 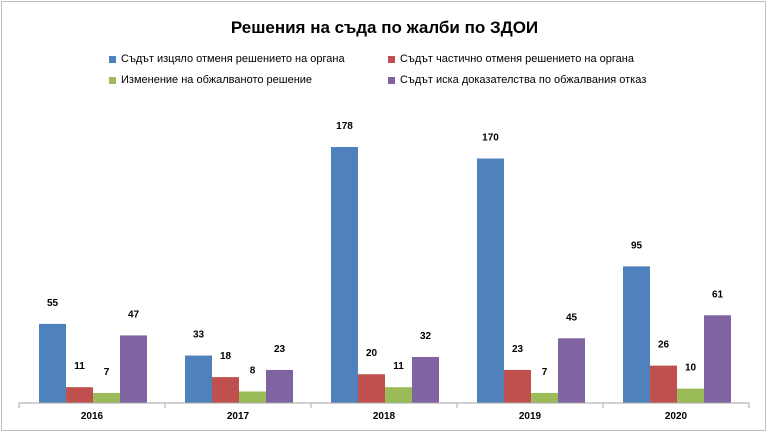 I want to click on legend-label: Съдът изцяло отменя решението на органа, so click(x=233, y=59).